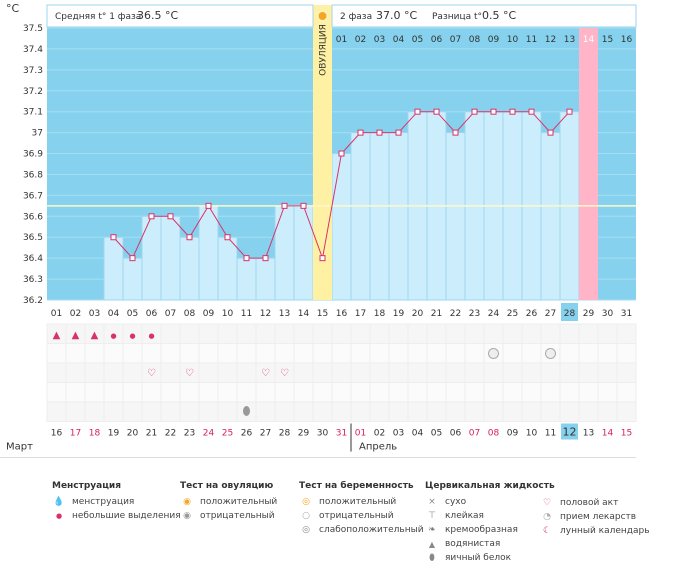  Describe the element at coordinates (265, 434) in the screenshot. I see `calendar-date: 27` at that location.